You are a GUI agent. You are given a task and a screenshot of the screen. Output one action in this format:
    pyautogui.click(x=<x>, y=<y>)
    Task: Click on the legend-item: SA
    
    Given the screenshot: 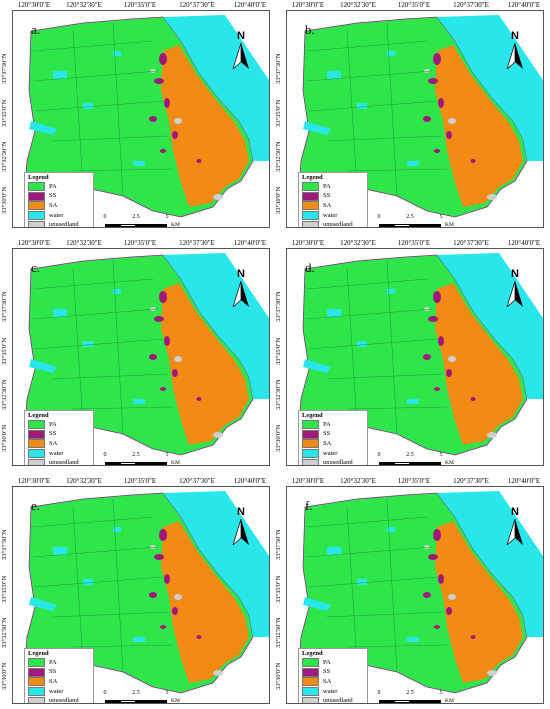 What is the action you would take?
    pyautogui.click(x=333, y=682)
    